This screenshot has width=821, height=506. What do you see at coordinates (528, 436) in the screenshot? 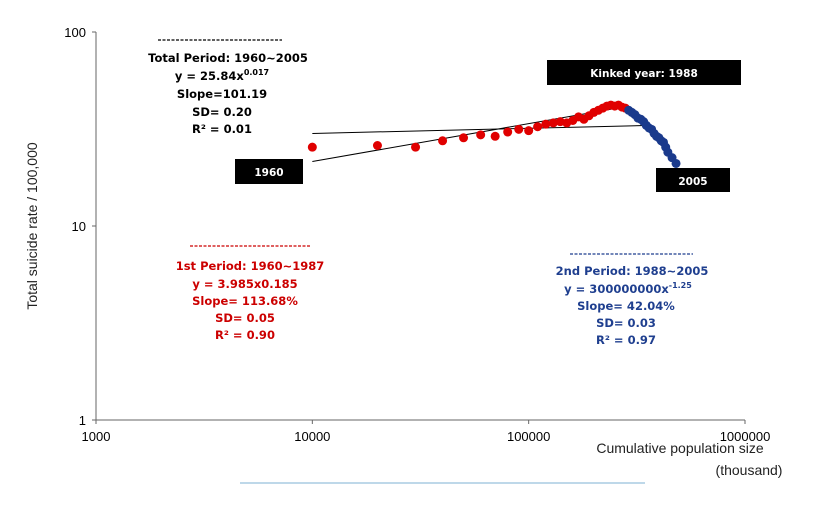
I see `x-tick-label: 100000` at bounding box center [528, 436].